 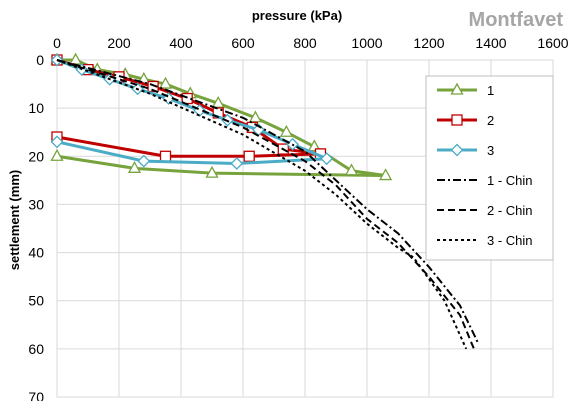 I want to click on x-tick-label: 1000, so click(x=366, y=43).